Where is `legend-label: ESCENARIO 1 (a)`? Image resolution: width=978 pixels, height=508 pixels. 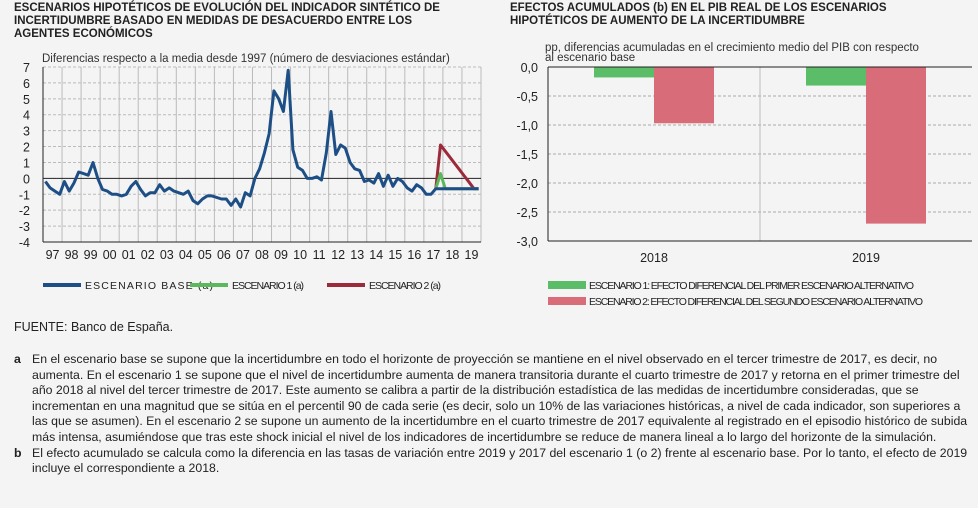
legend-label: ESCENARIO 1 (a) is located at coordinates (268, 286).